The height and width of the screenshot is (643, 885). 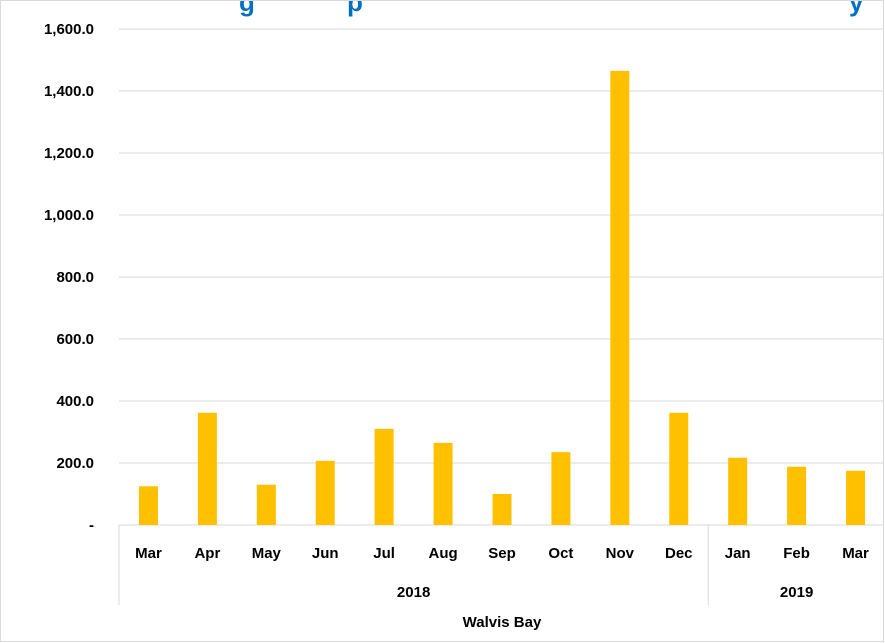 I want to click on y-tick-label: 800.0, so click(x=75, y=277).